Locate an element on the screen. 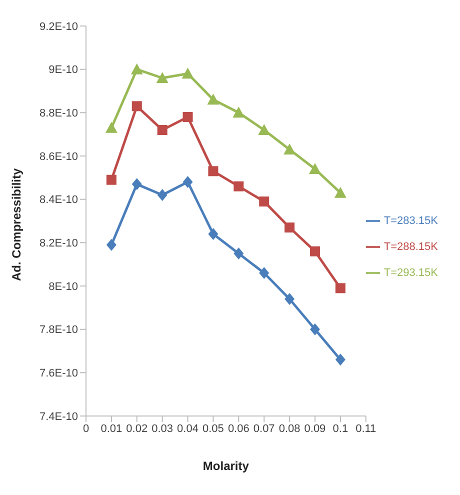 The width and height of the screenshot is (460, 495). x-tick-label: 0.06 is located at coordinates (239, 428).